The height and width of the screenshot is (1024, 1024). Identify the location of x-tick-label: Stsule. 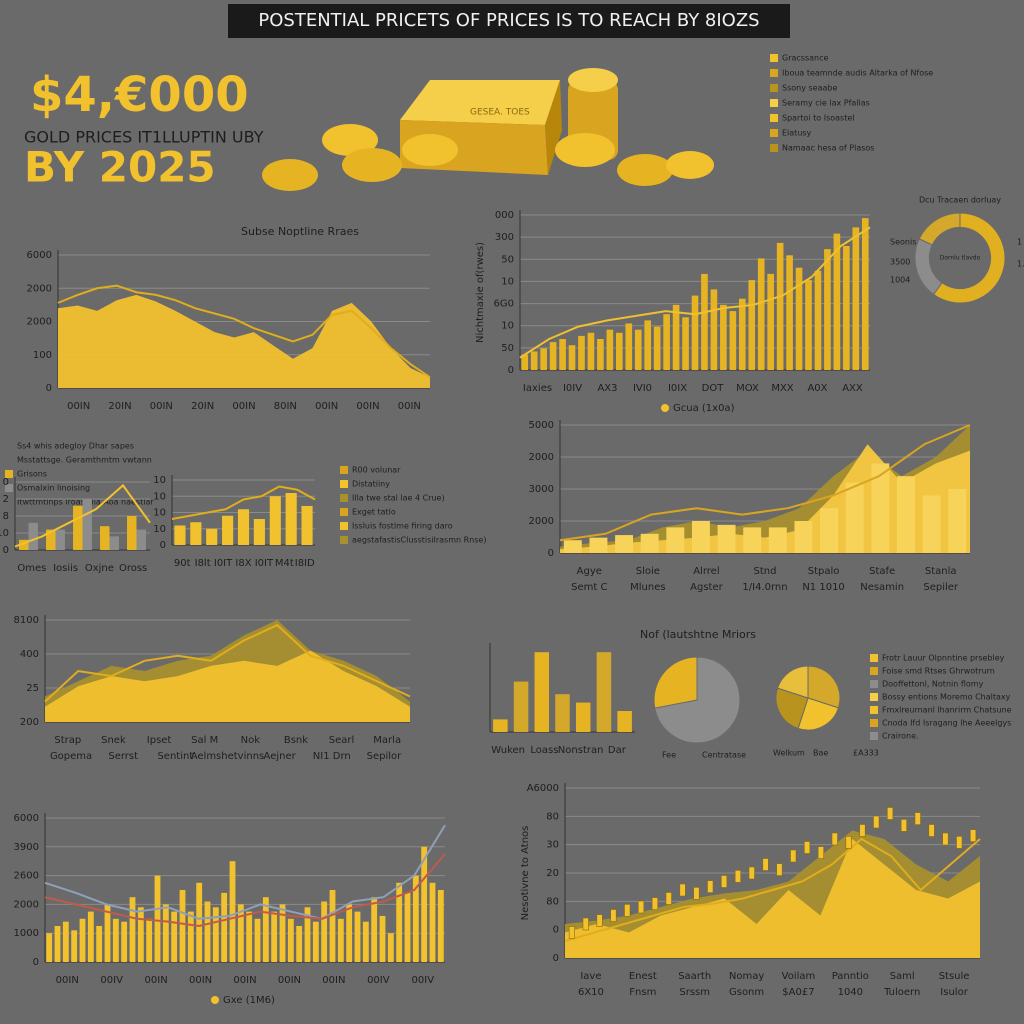
(954, 976).